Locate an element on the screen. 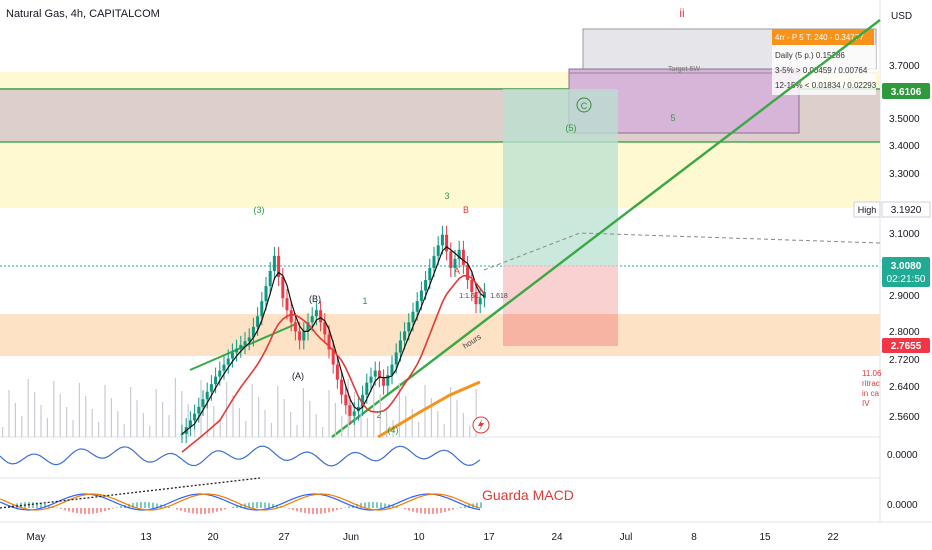 The width and height of the screenshot is (932, 550). wave-label-3: 3 is located at coordinates (446, 196).